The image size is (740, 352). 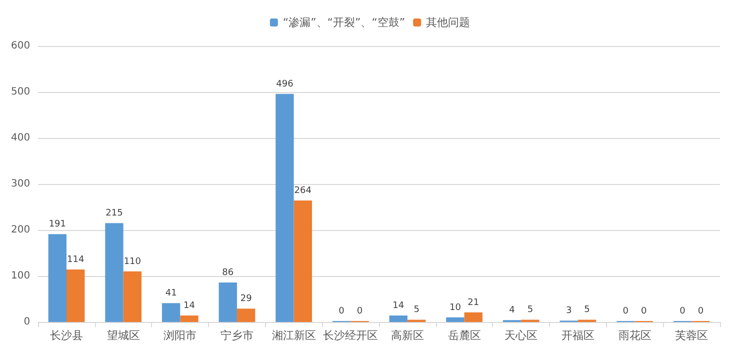 I want to click on legend-label: 其他问题, so click(x=448, y=22).